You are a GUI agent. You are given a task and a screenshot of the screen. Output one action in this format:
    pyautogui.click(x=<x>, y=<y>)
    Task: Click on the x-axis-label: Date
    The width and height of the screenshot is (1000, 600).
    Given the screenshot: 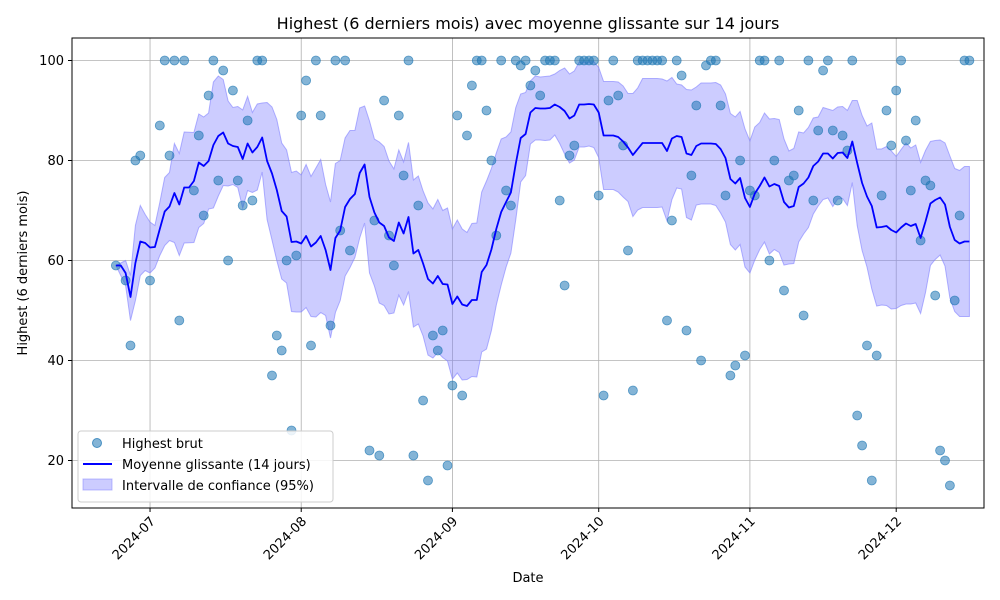 What is the action you would take?
    pyautogui.click(x=527, y=578)
    